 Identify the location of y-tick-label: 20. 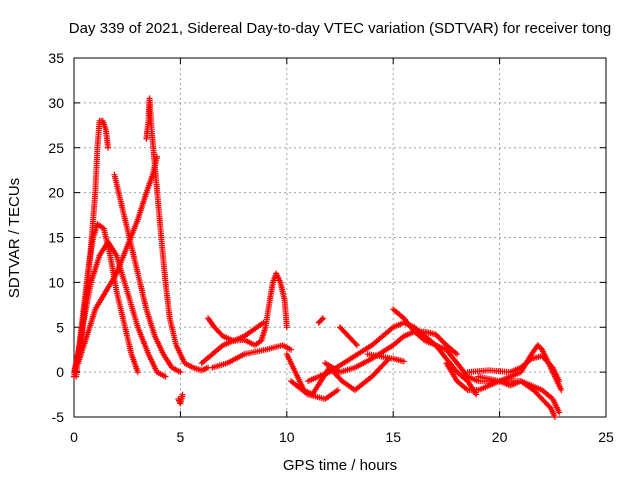
(56, 193).